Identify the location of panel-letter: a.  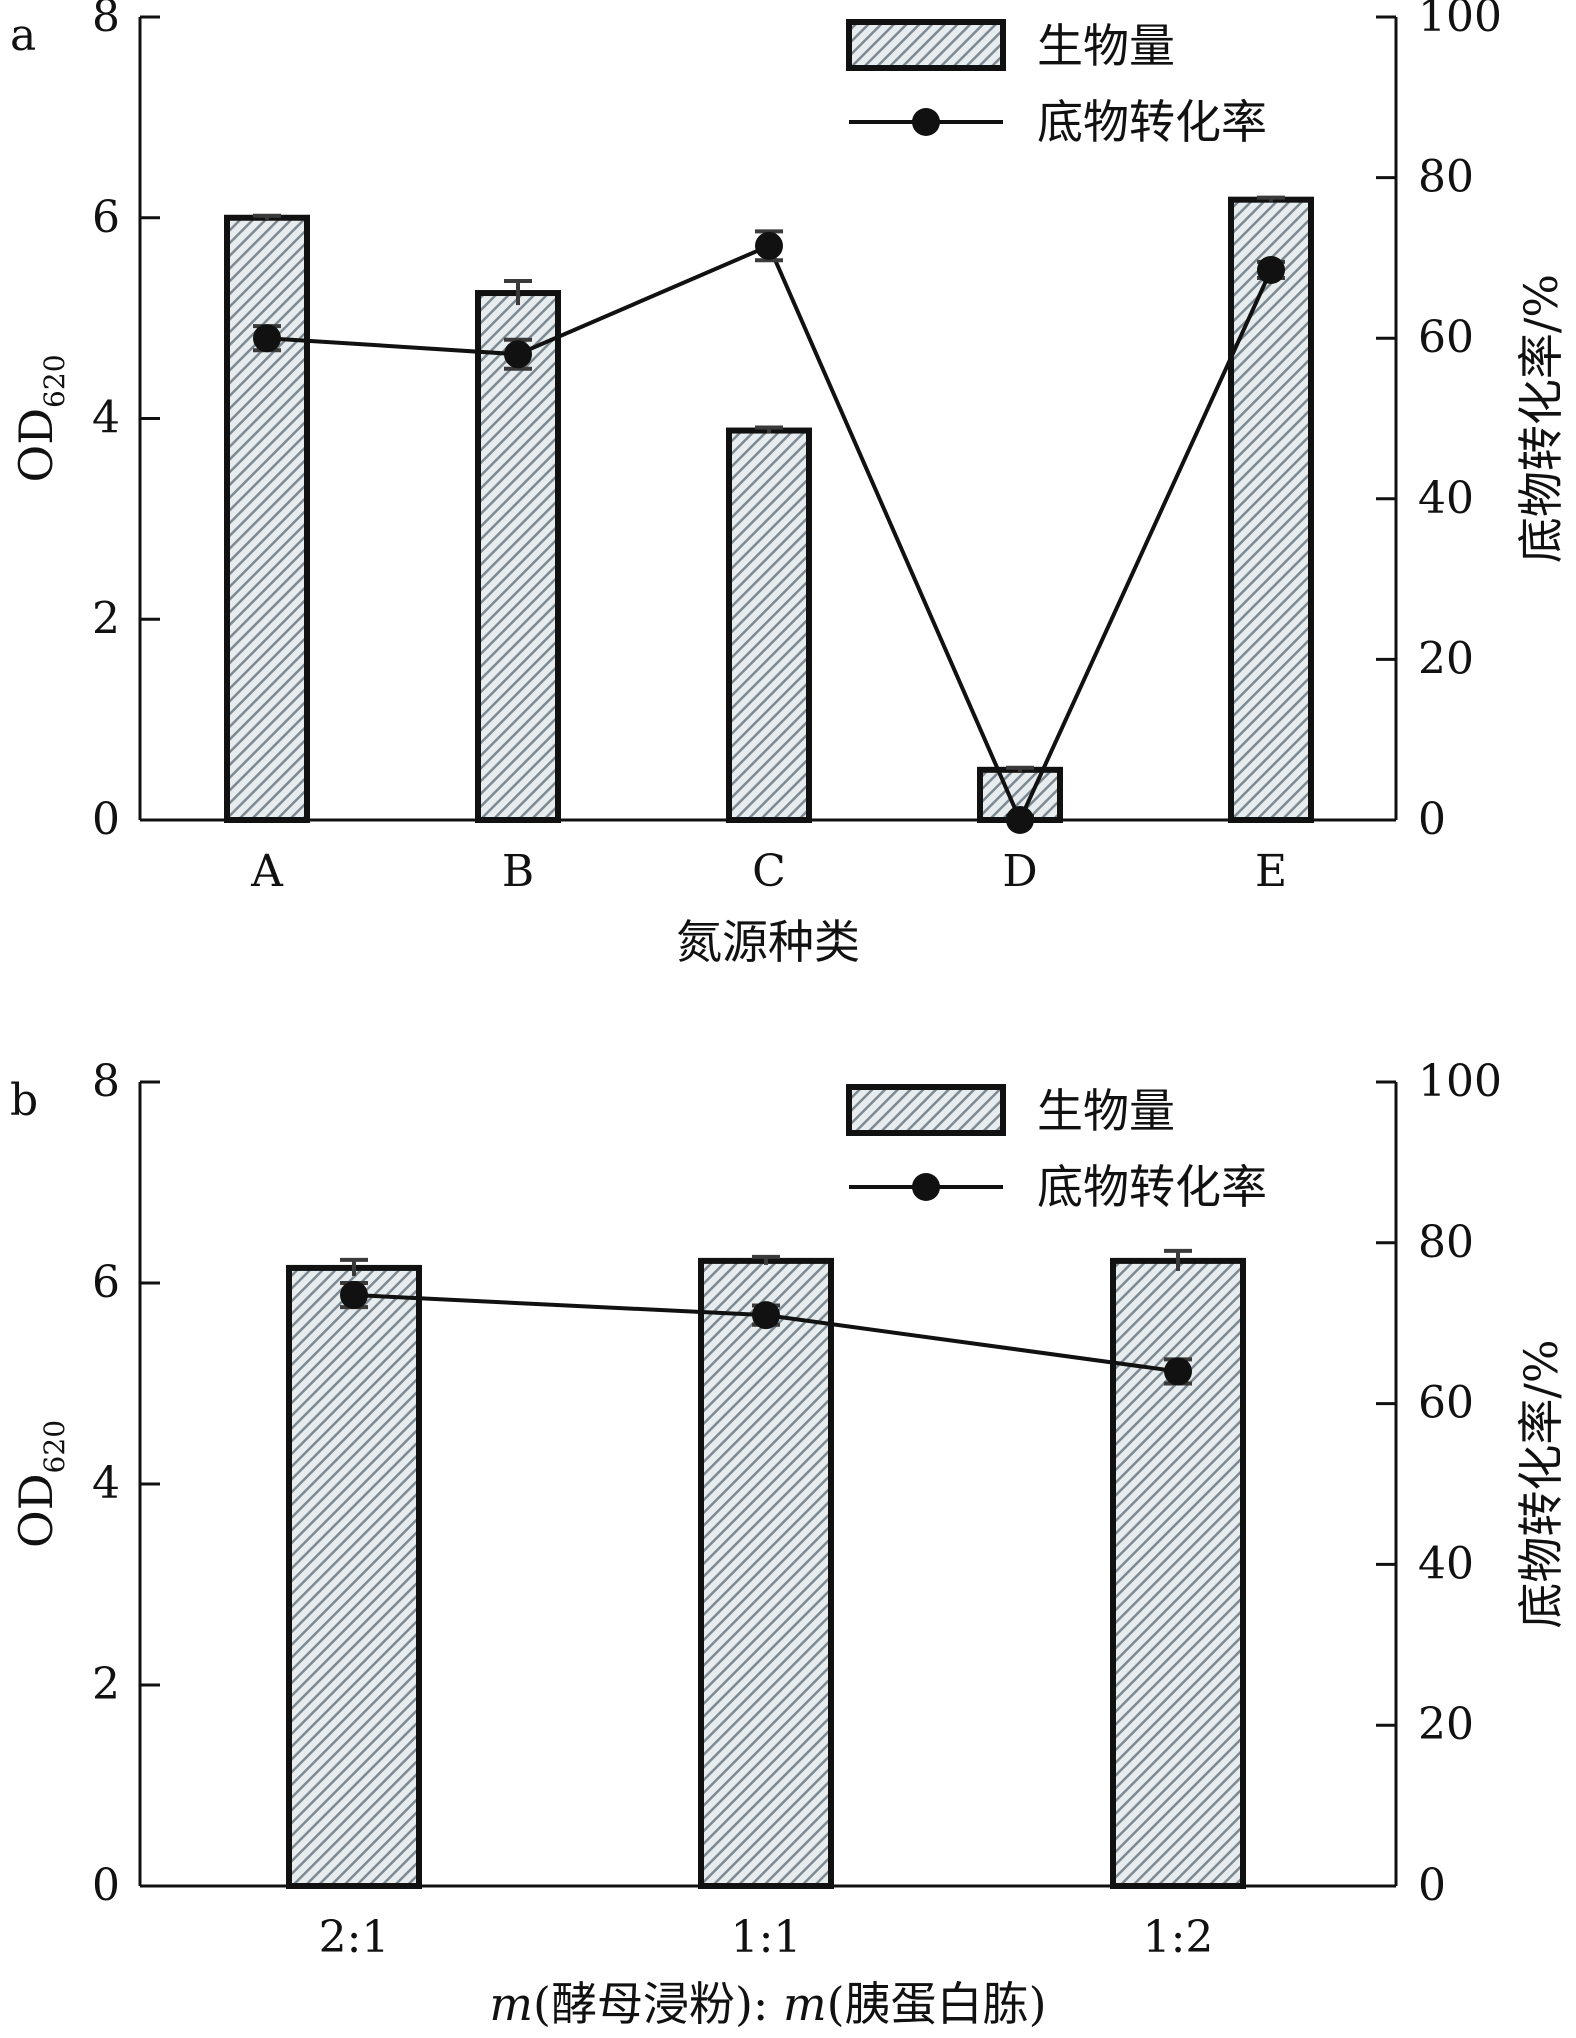
(23, 35).